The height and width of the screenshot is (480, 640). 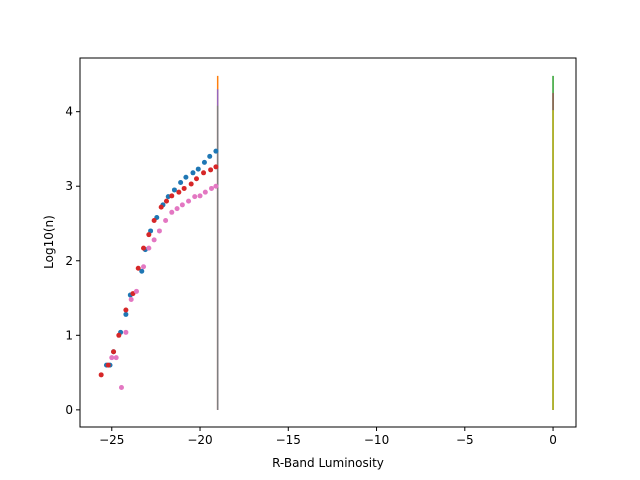 What do you see at coordinates (328, 437) in the screenshot?
I see `x-axis-ticks: −25 −20 −15 −10 −5 0` at bounding box center [328, 437].